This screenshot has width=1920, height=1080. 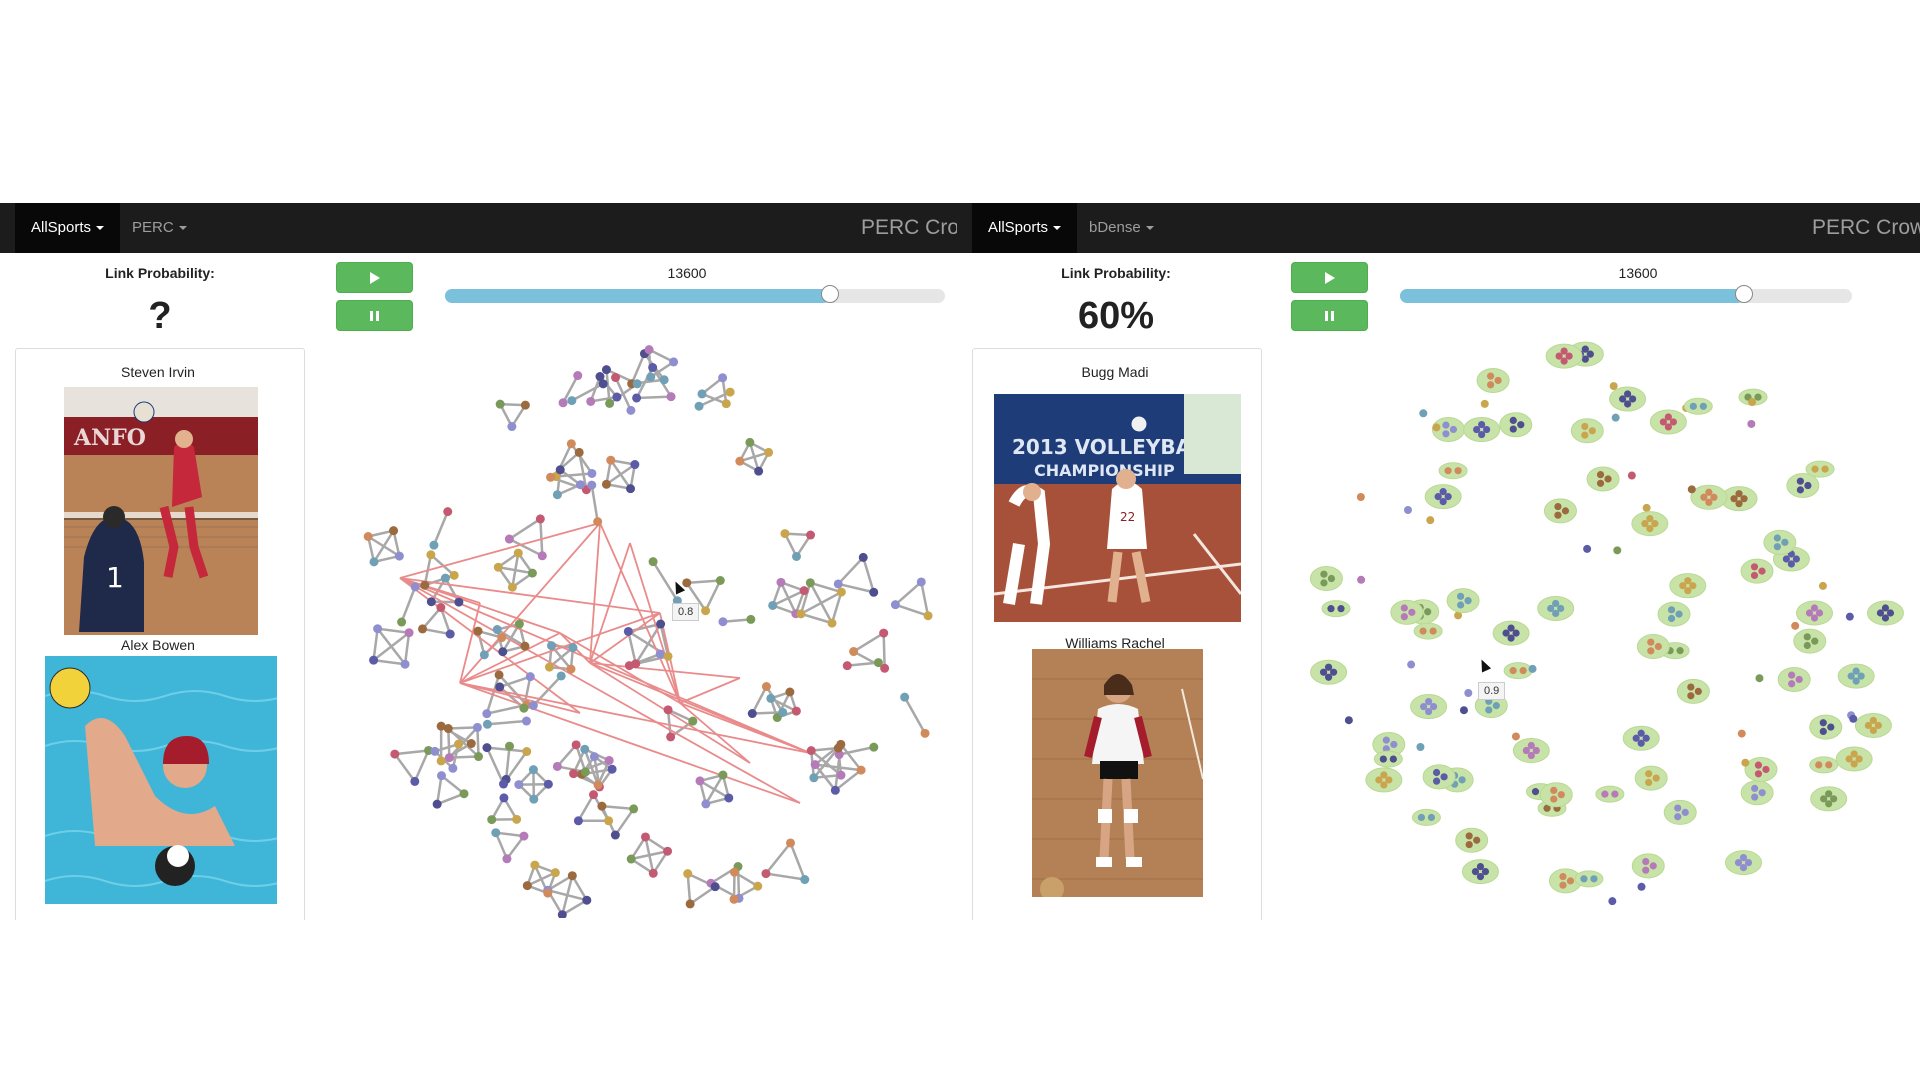 I want to click on slider-thumb, so click(x=1743, y=294).